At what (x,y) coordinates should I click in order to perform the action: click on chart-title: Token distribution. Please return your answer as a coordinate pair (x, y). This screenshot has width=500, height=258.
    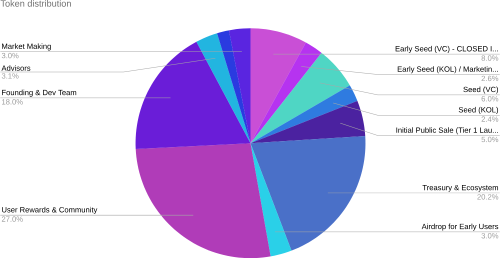
    Looking at the image, I should click on (35, 3).